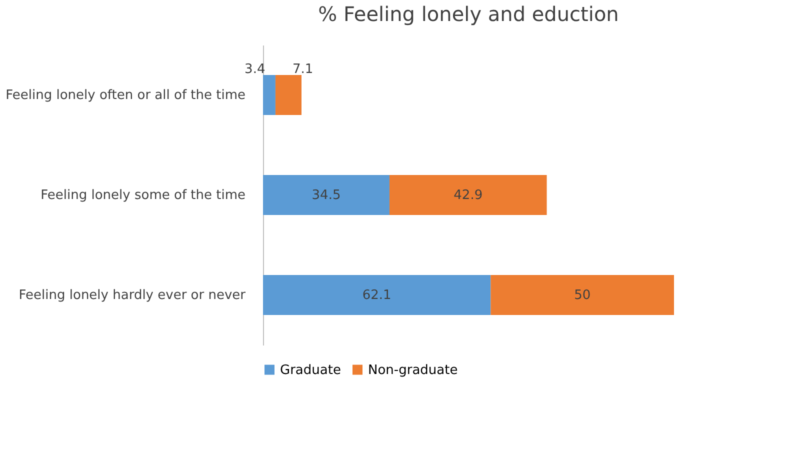 The image size is (799, 474). I want to click on y-tick-label: Feeling lonely some of the time, so click(143, 195).